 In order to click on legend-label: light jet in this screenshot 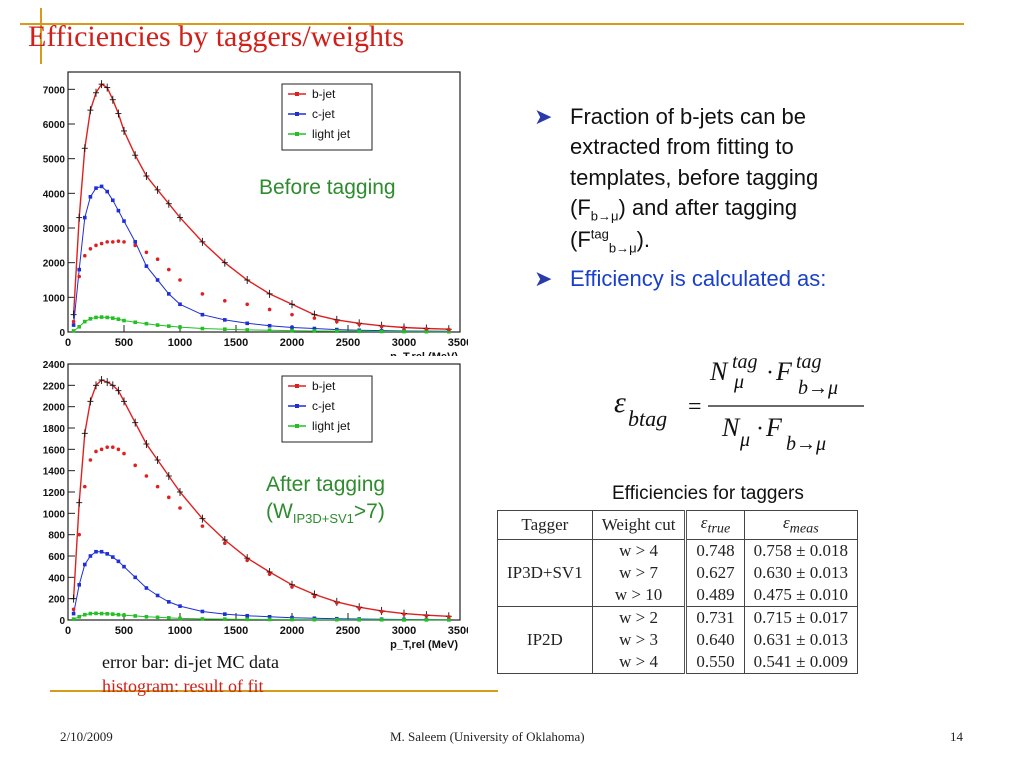, I will do `click(331, 426)`.